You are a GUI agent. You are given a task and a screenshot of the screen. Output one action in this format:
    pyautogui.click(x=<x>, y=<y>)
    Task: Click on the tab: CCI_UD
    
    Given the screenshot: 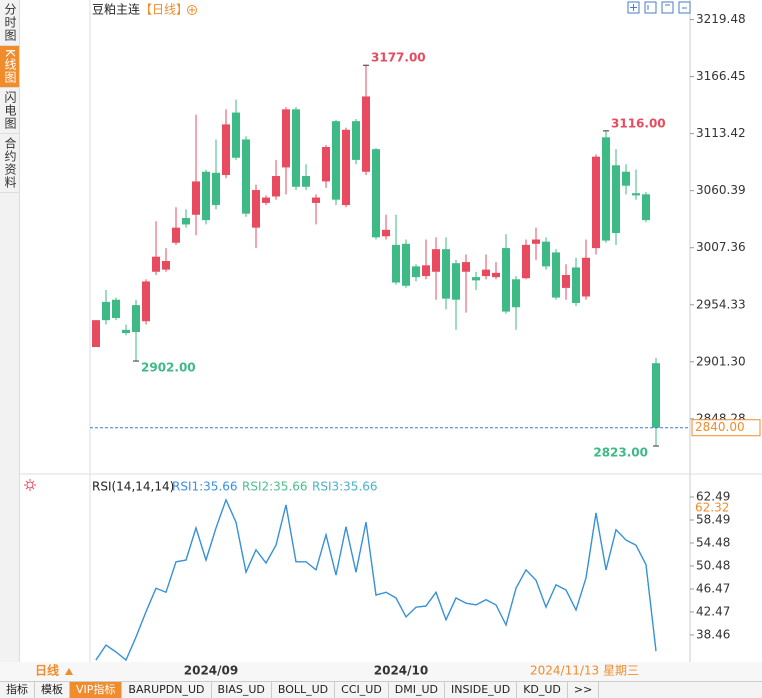 What is the action you would take?
    pyautogui.click(x=362, y=690)
    